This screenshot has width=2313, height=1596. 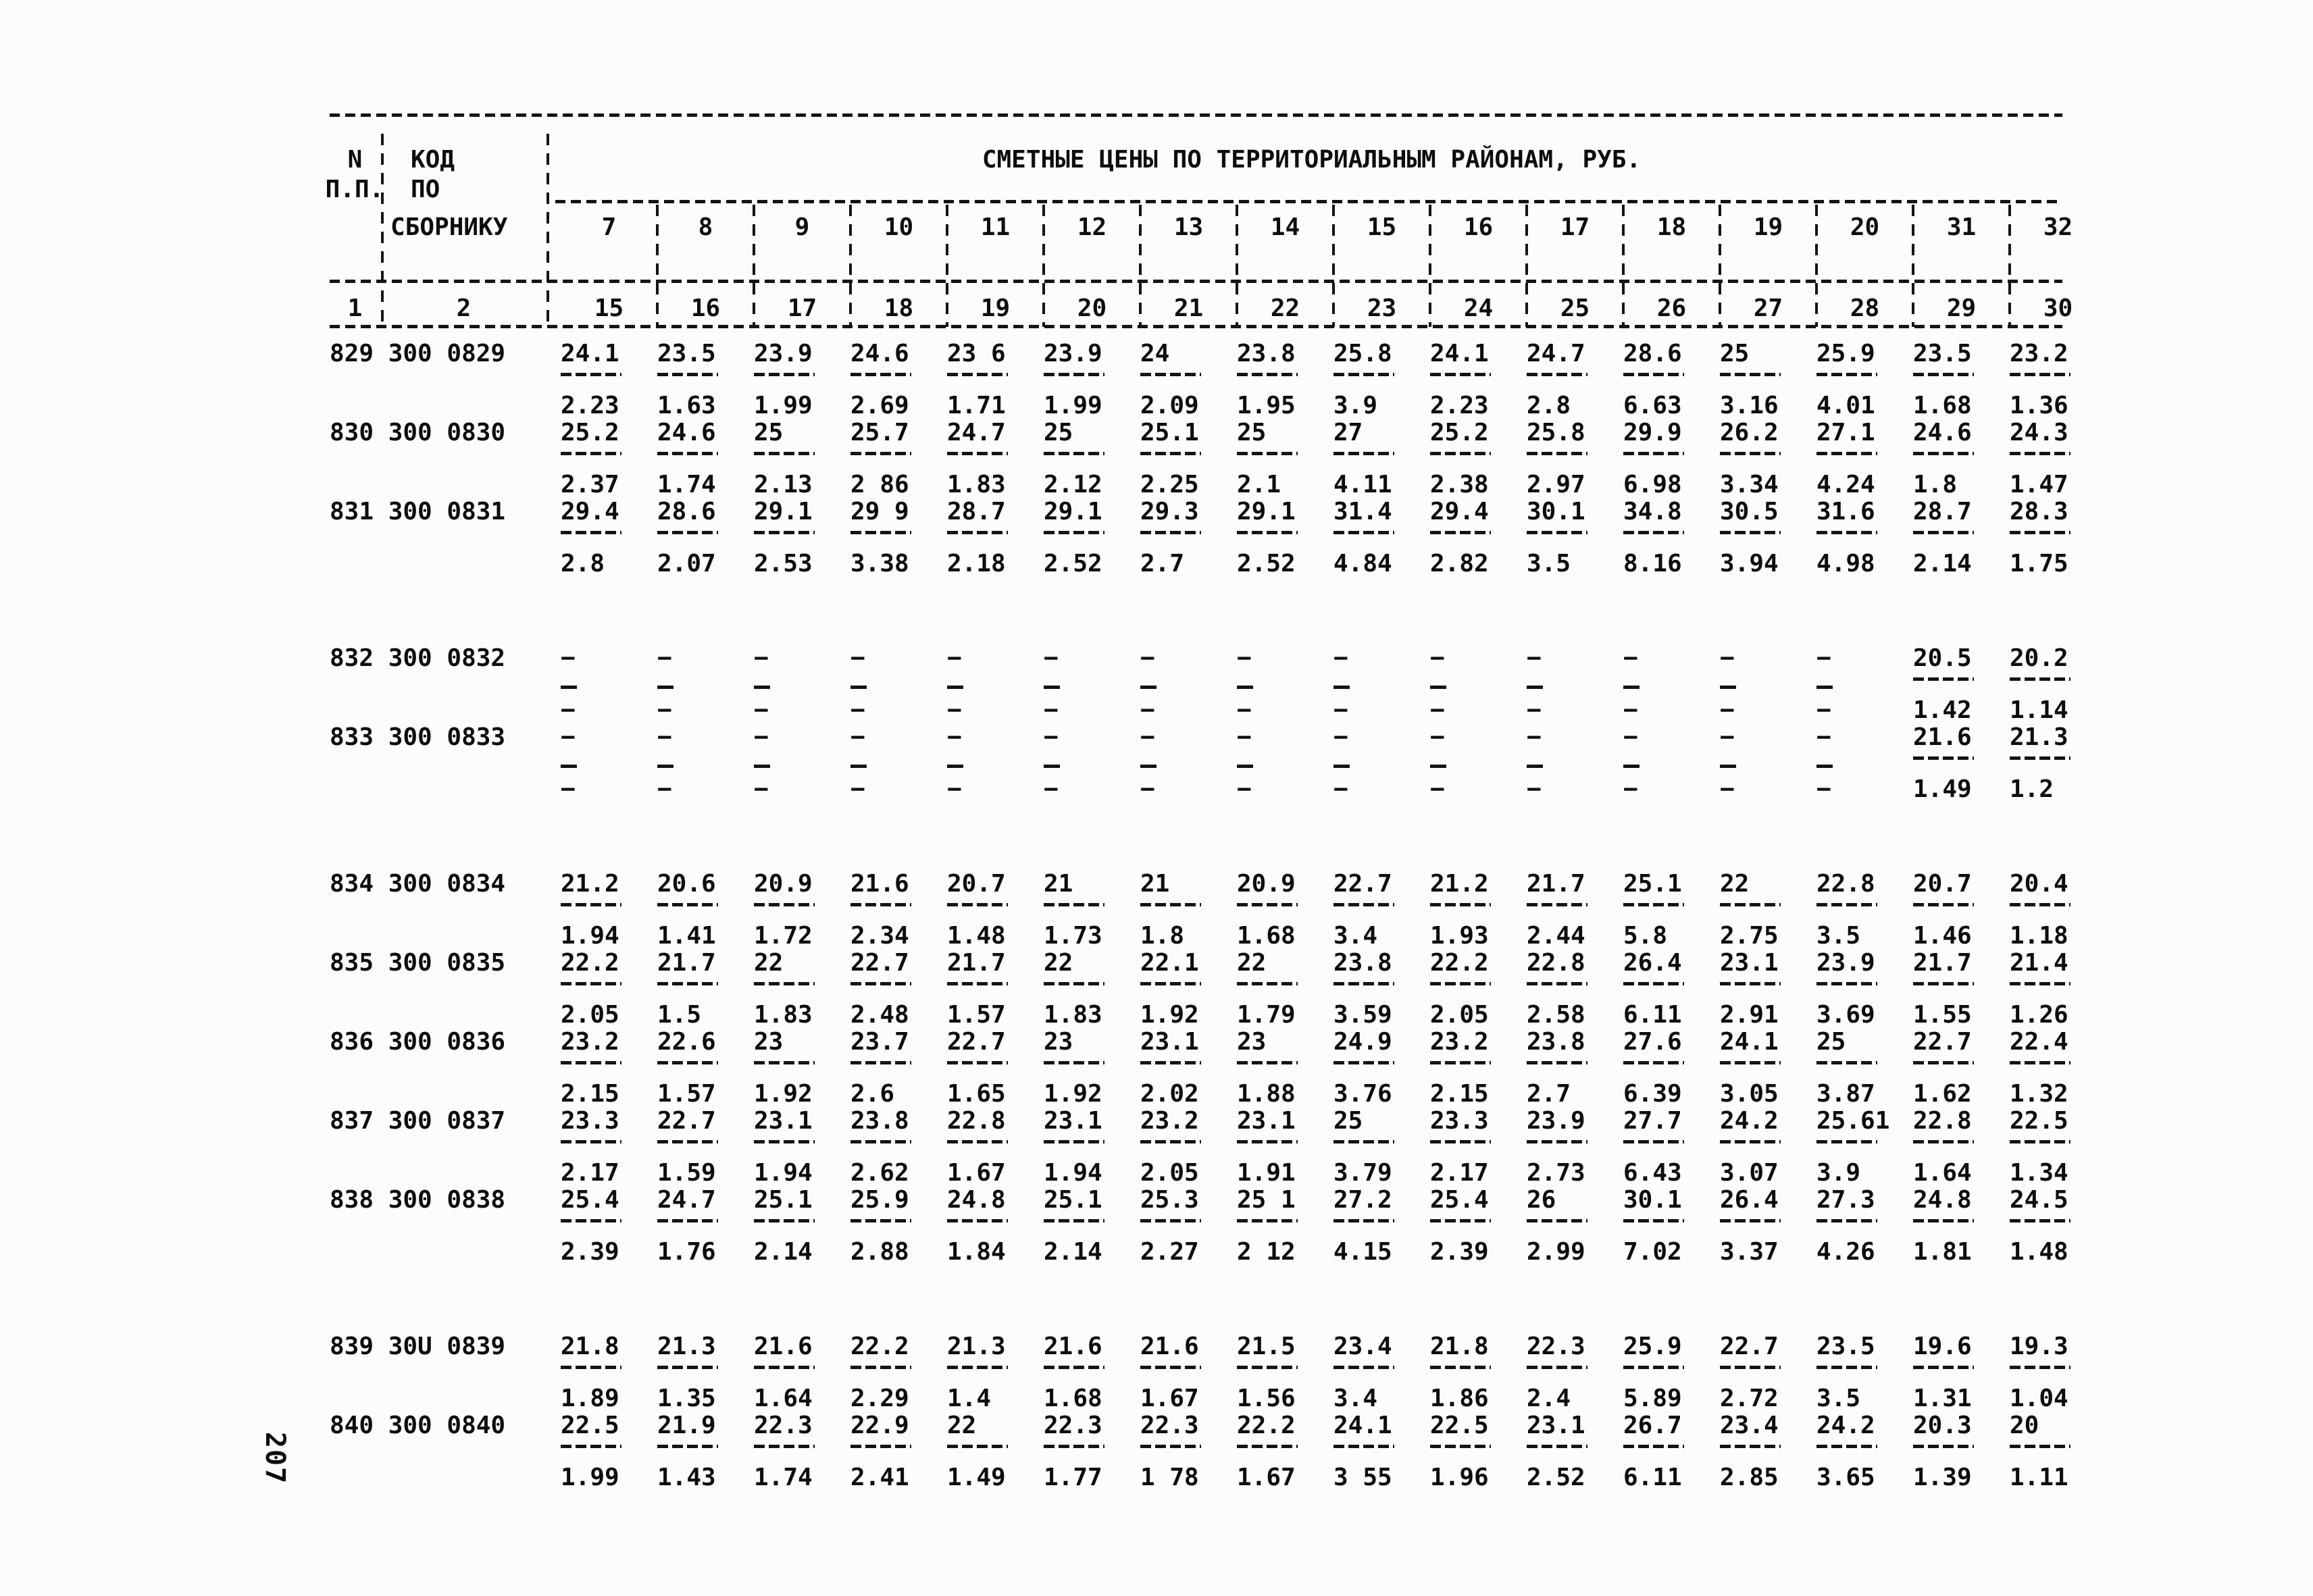 I want to click on price-lower-cell: 1.8, so click(x=1162, y=936).